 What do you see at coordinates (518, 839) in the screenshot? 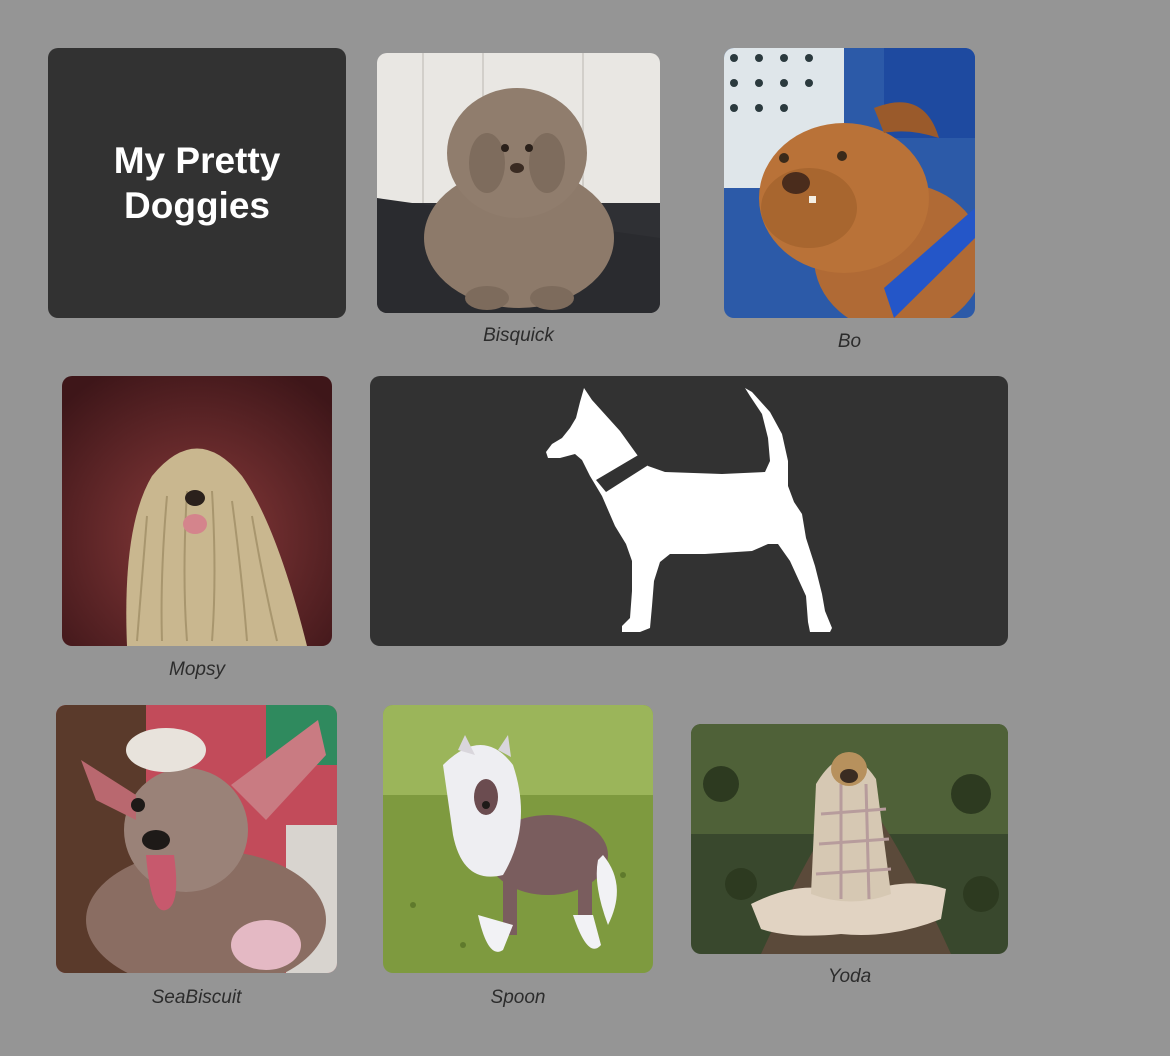
I see `dog-photo-spoon` at bounding box center [518, 839].